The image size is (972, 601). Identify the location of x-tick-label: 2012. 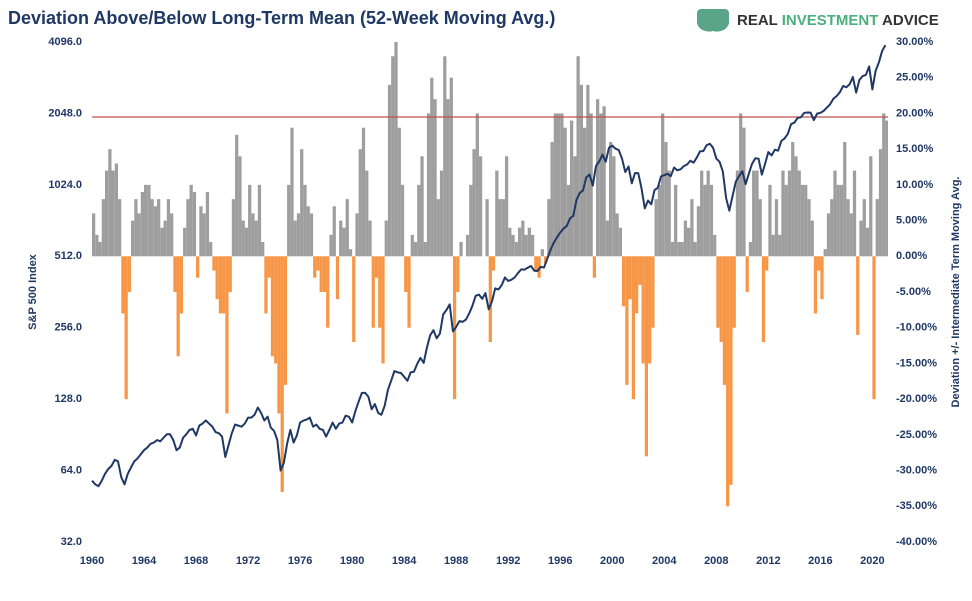
(768, 561).